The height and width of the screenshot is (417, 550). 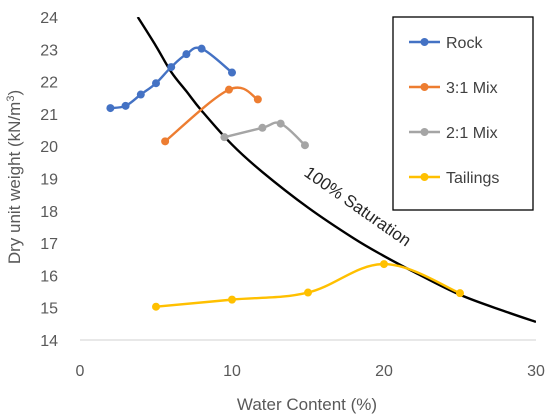 I want to click on x-axis-ticks: 0 10 20 30, so click(x=310, y=371).